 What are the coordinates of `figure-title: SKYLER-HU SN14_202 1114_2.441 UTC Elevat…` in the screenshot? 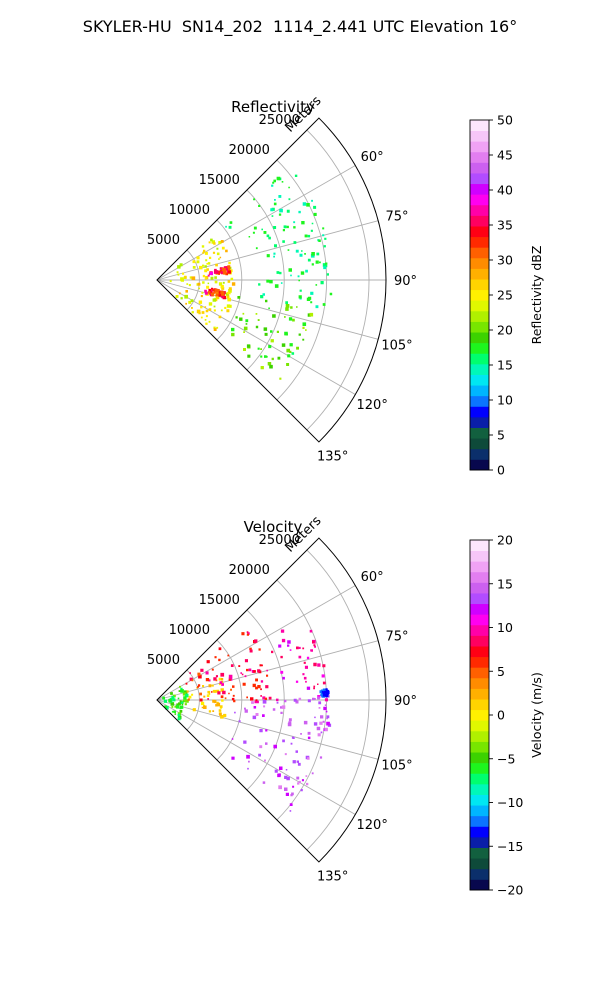 It's located at (300, 27).